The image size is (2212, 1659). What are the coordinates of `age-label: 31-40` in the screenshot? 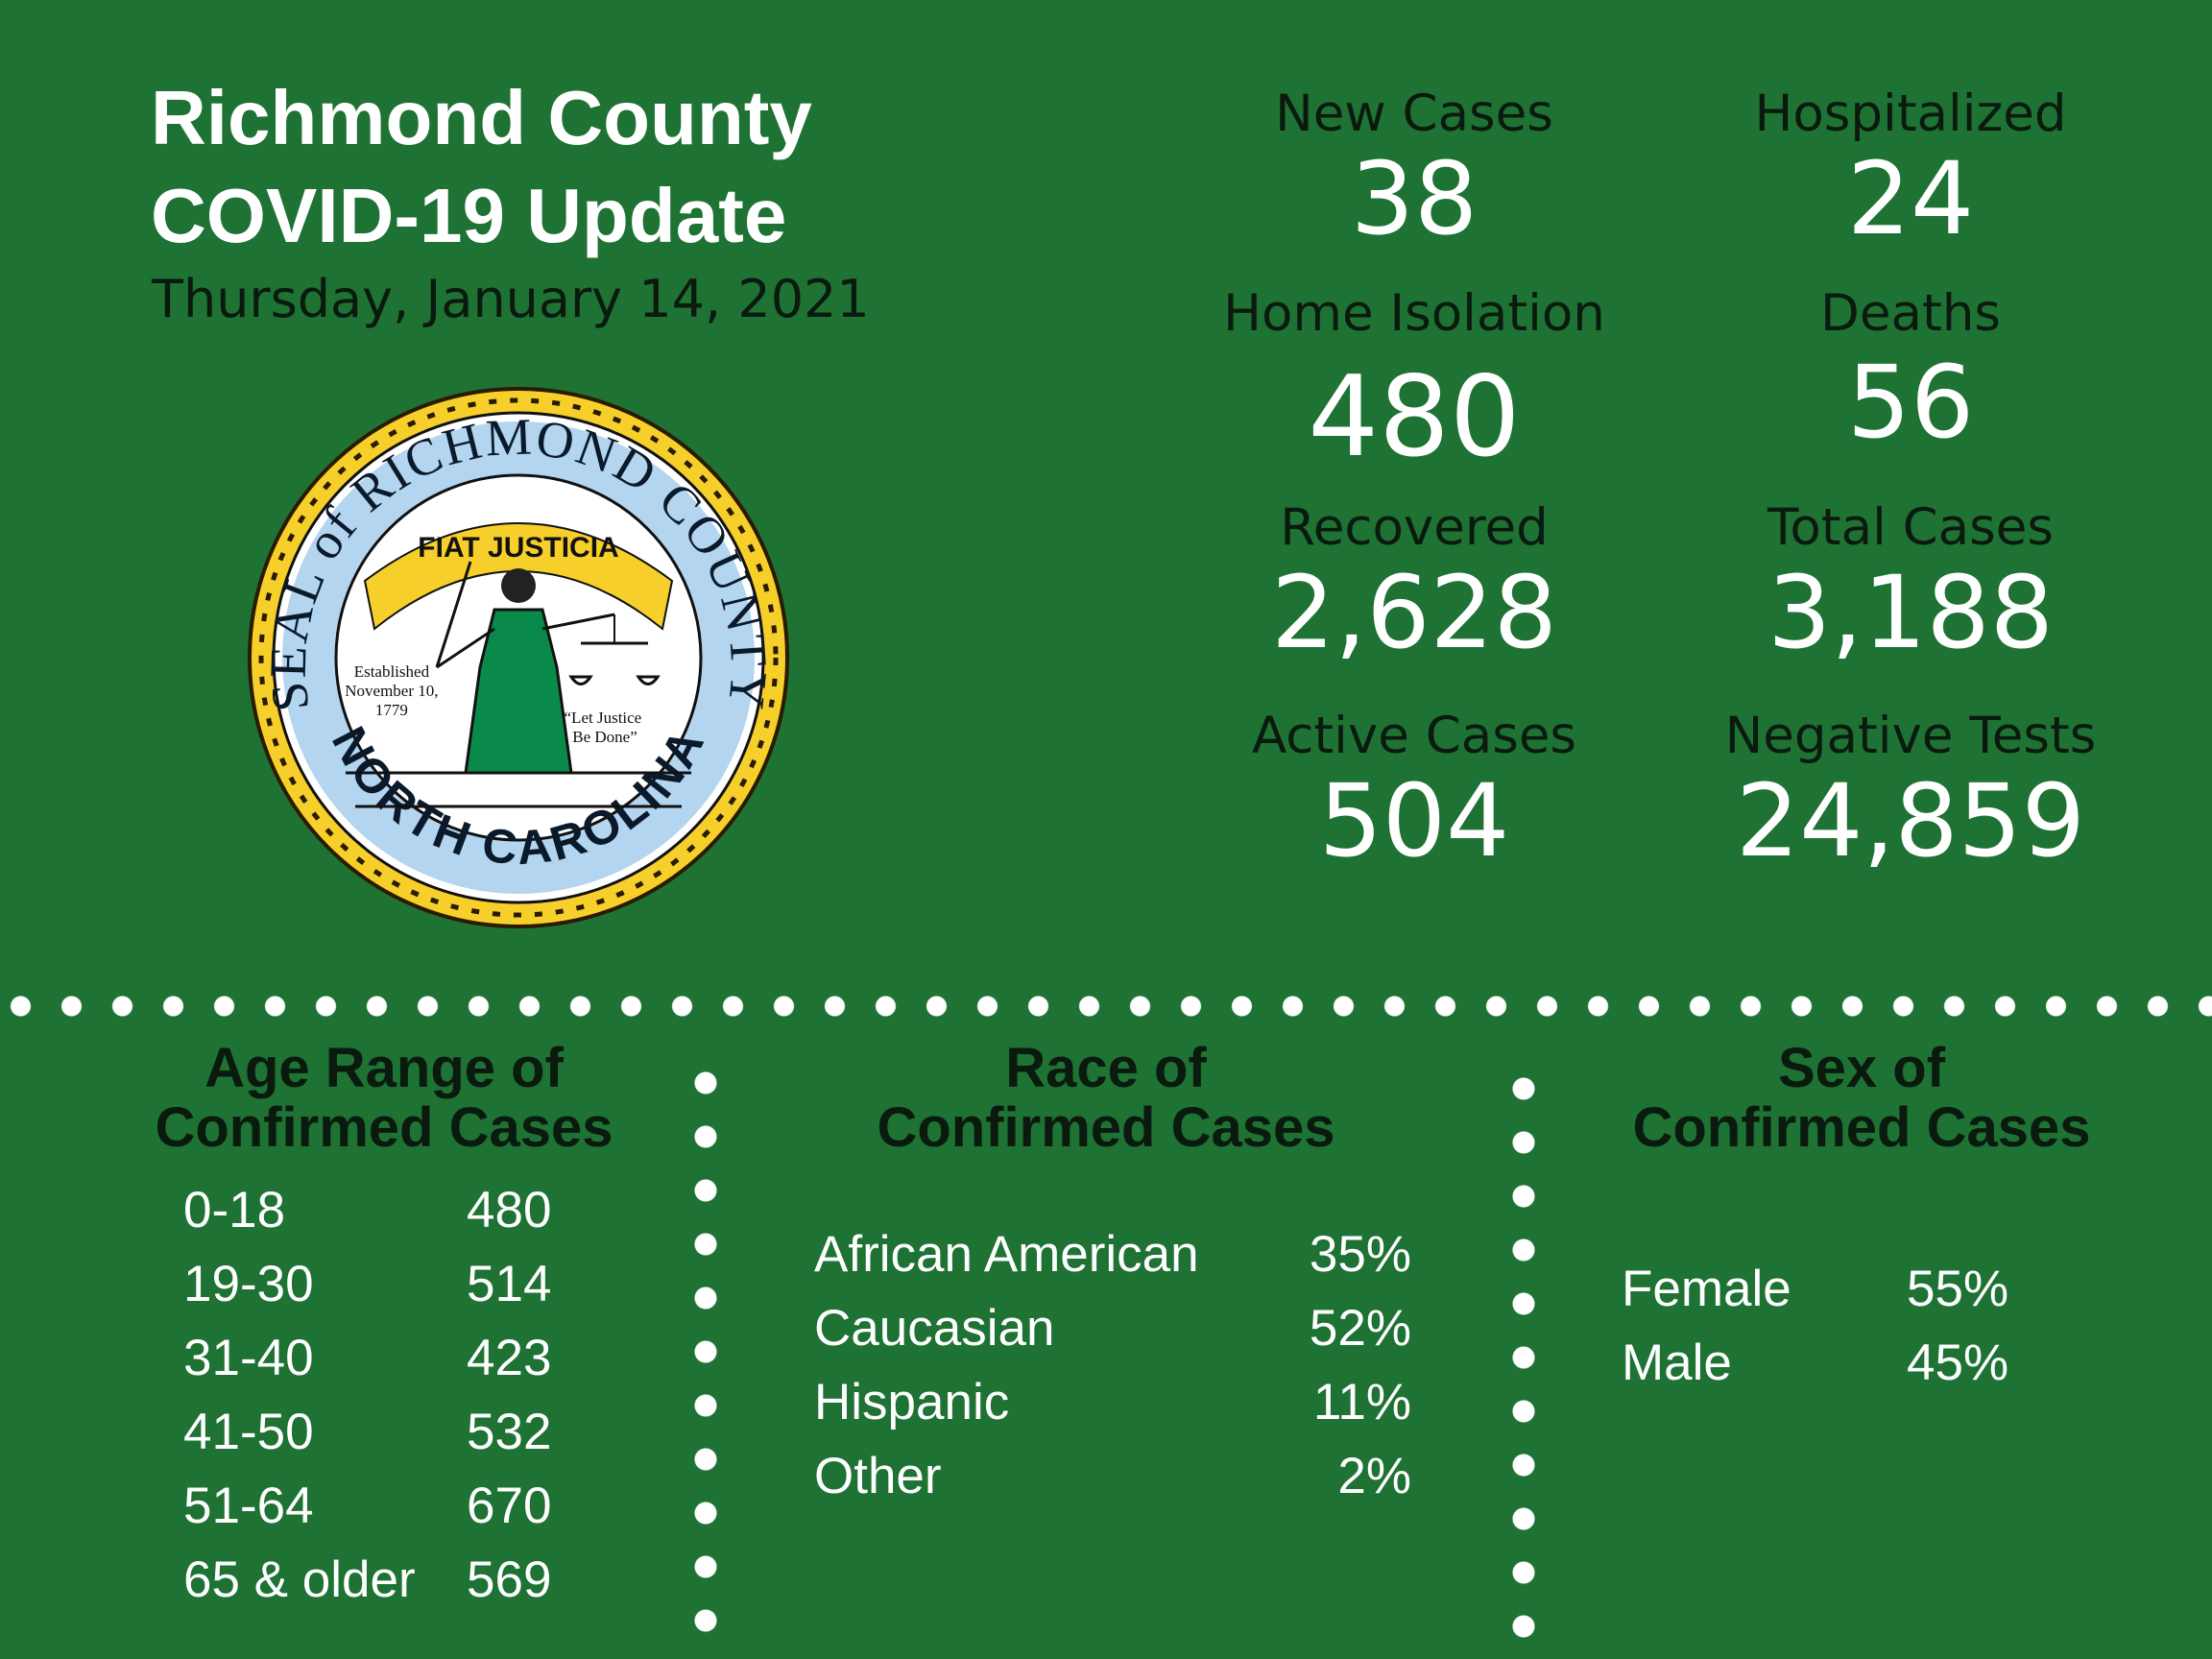 It's located at (248, 1358).